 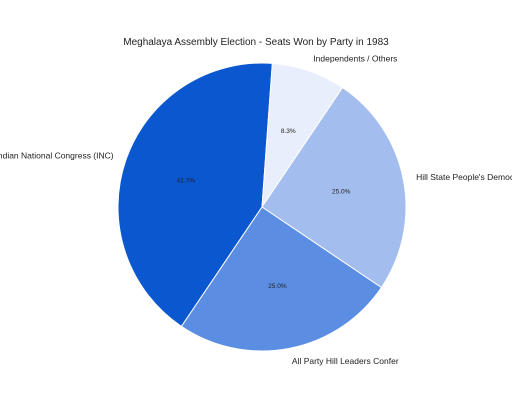 What do you see at coordinates (288, 131) in the screenshot?
I see `slice-percent-label: 8.3%` at bounding box center [288, 131].